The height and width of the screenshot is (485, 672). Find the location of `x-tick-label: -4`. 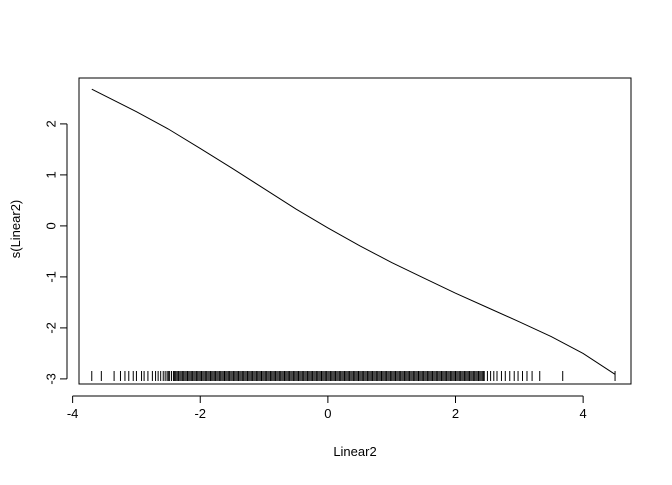

x-tick-label: -4 is located at coordinates (73, 413).